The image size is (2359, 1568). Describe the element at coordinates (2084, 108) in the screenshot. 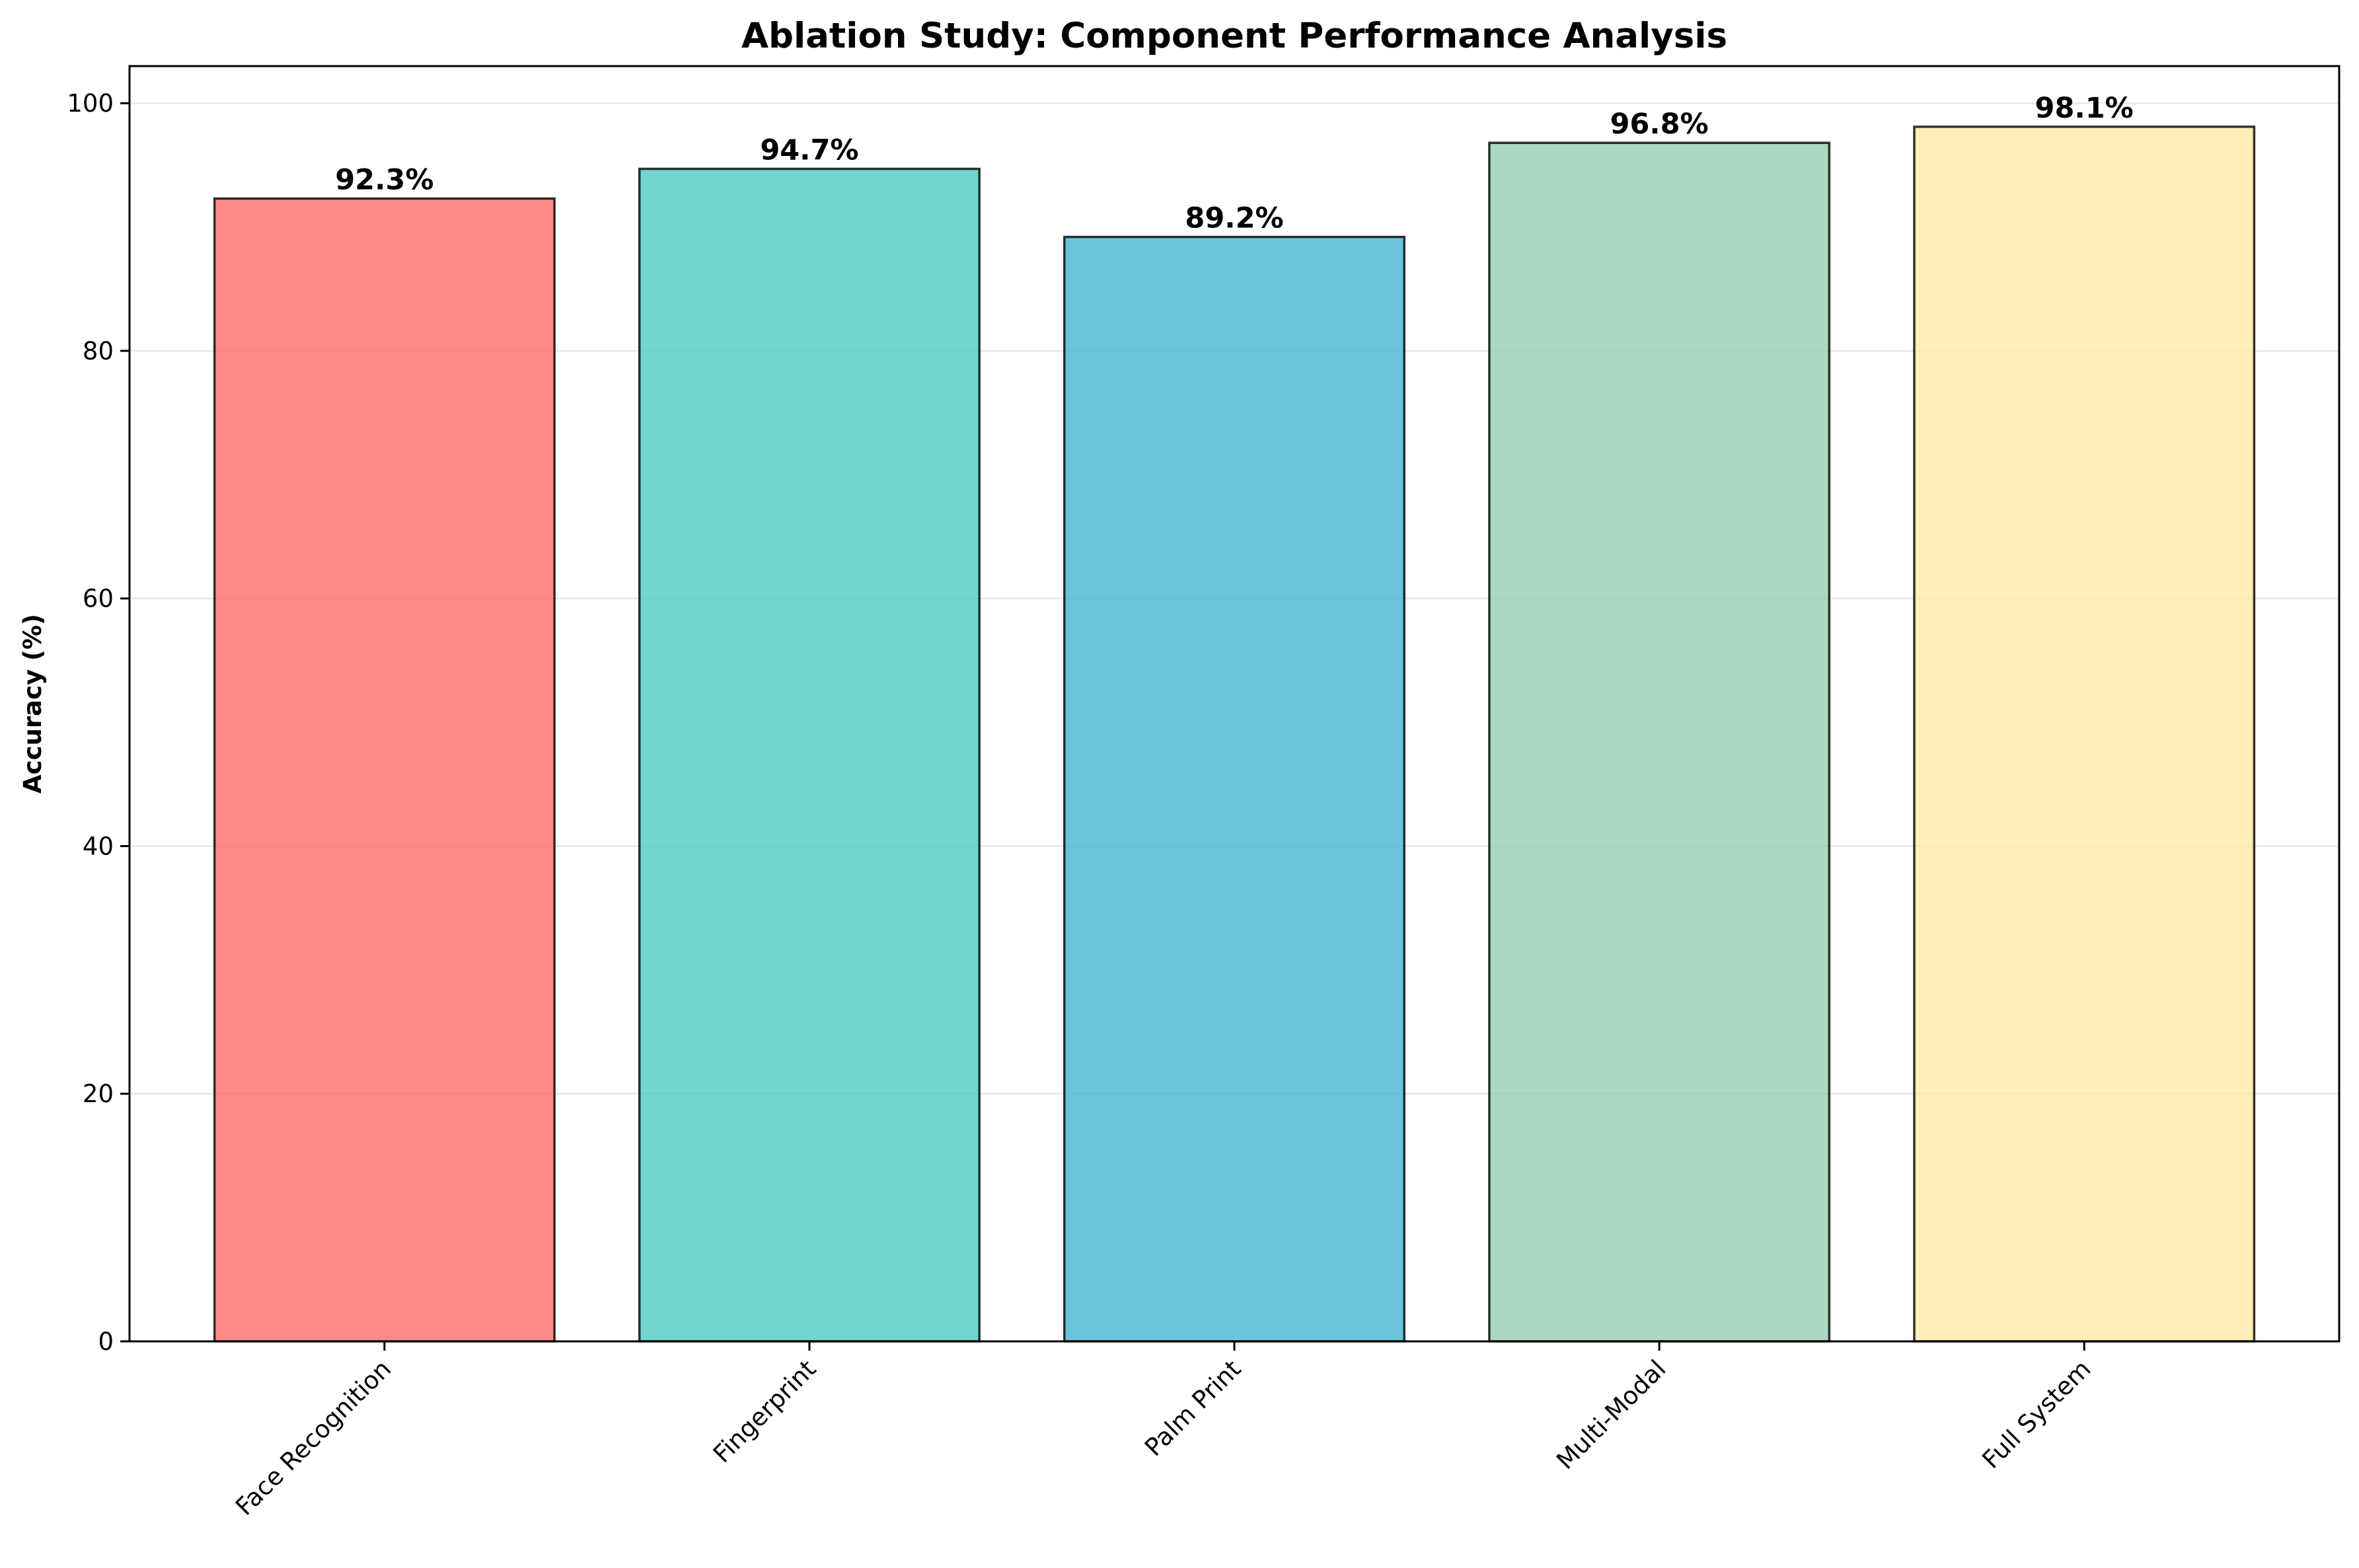

I see `bar-value-label: 98.1%` at that location.